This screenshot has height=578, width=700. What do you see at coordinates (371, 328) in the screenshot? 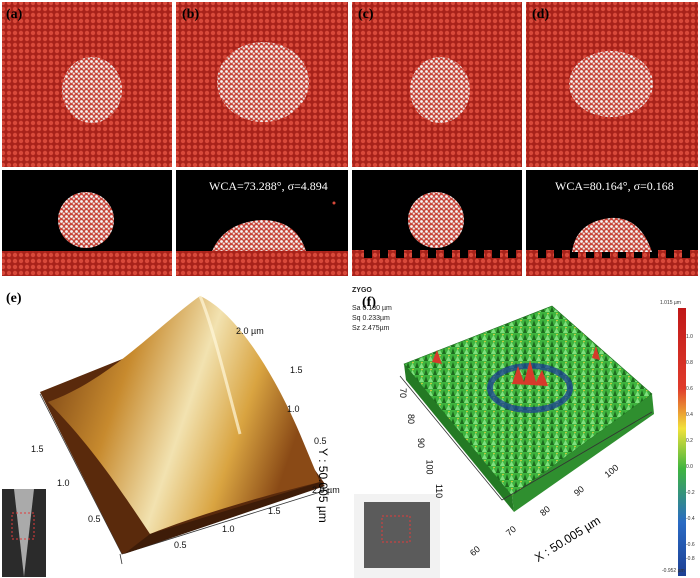
I see `stat-sz: Sz 2.475µm` at bounding box center [371, 328].